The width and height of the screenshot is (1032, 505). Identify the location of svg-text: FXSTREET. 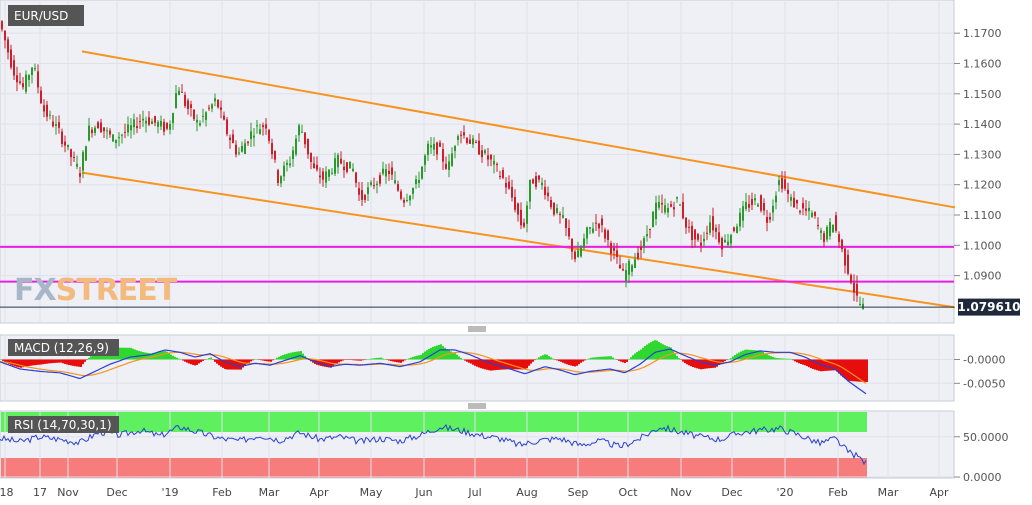
(96, 290).